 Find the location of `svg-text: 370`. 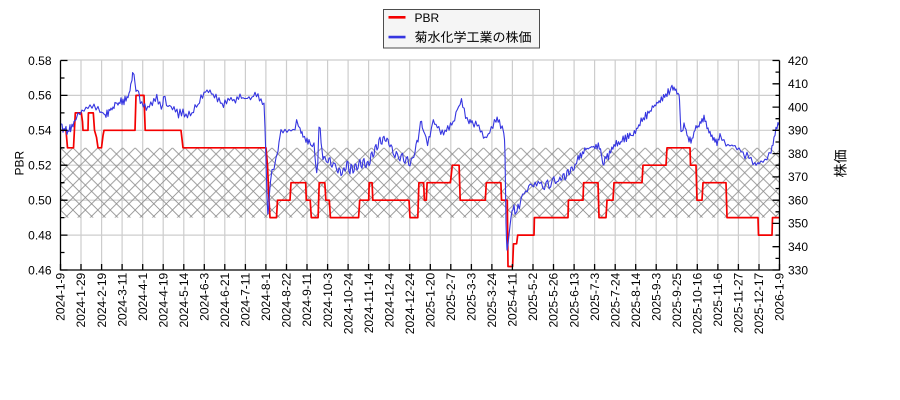

svg-text: 370 is located at coordinates (798, 177).